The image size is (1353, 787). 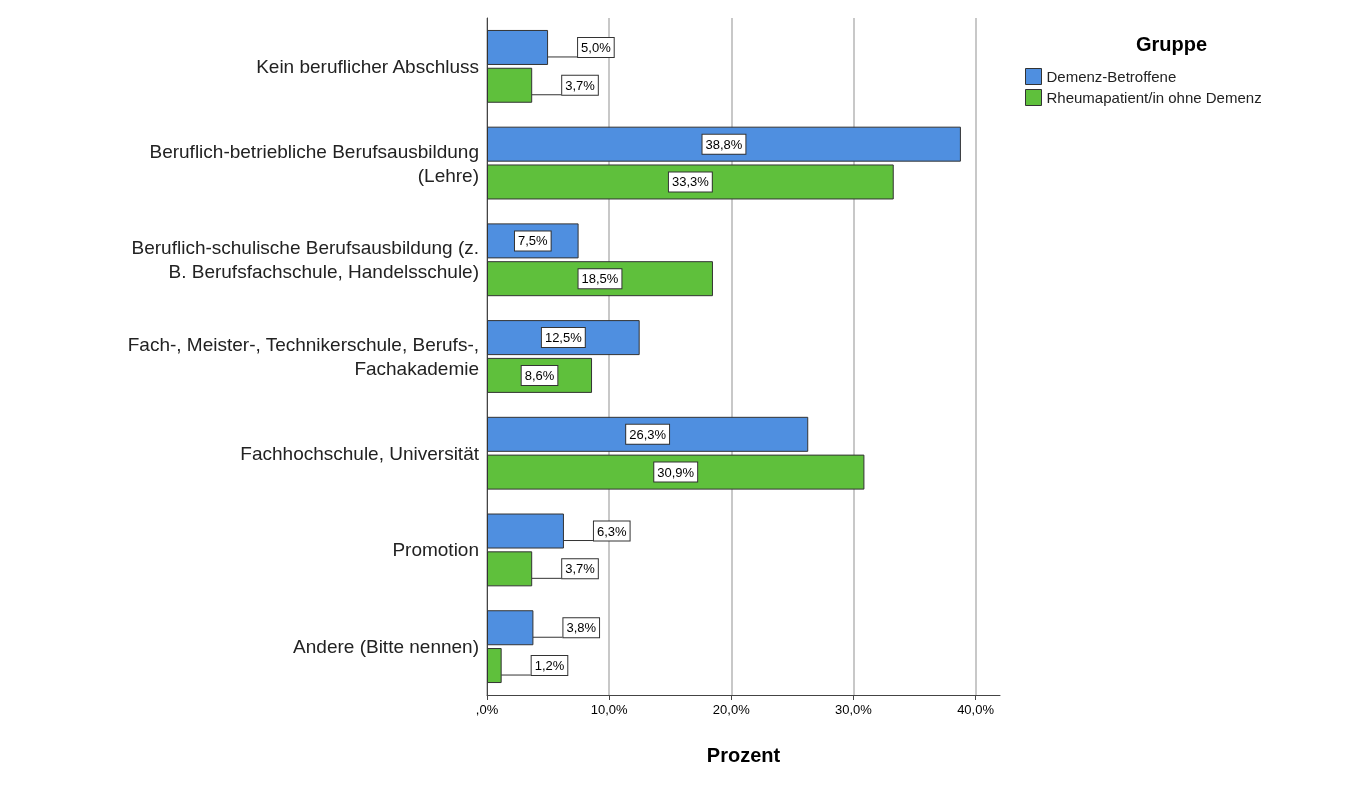 What do you see at coordinates (648, 434) in the screenshot?
I see `data-label: 26,3%` at bounding box center [648, 434].